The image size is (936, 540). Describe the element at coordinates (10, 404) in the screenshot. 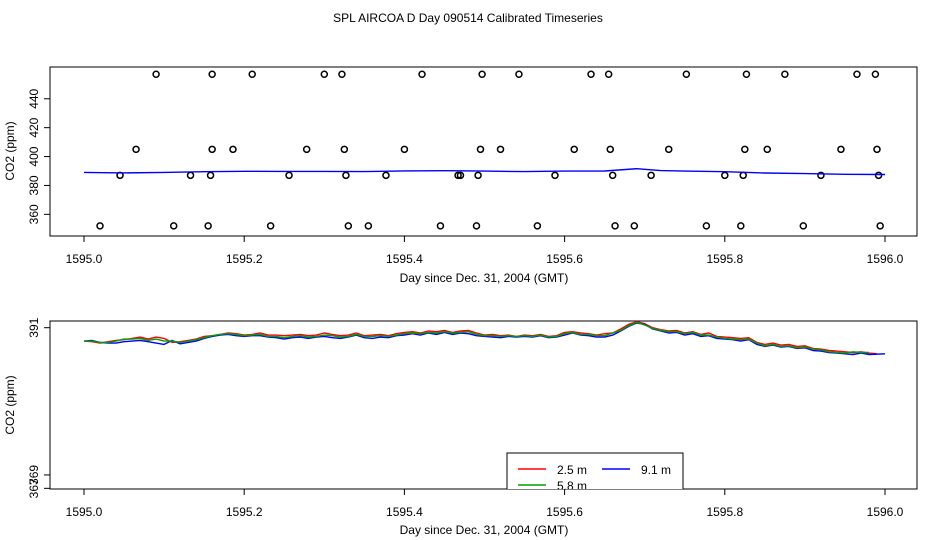

I see `bottom-y-axis-label: CO2 (ppm)` at that location.